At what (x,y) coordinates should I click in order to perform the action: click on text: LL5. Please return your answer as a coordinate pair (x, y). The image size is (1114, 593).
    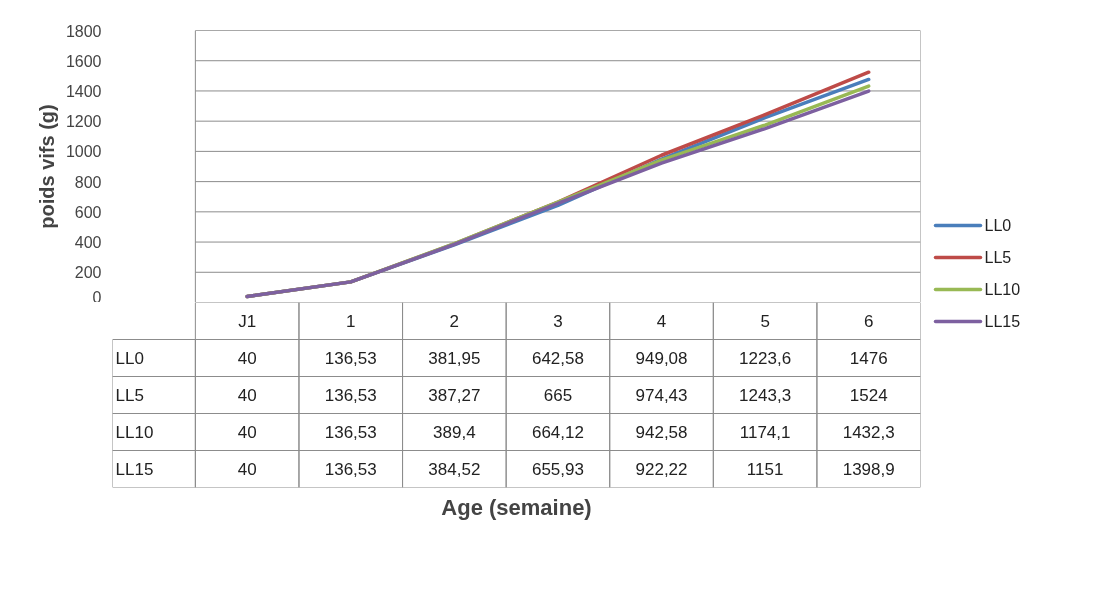
    Looking at the image, I should click on (129, 395).